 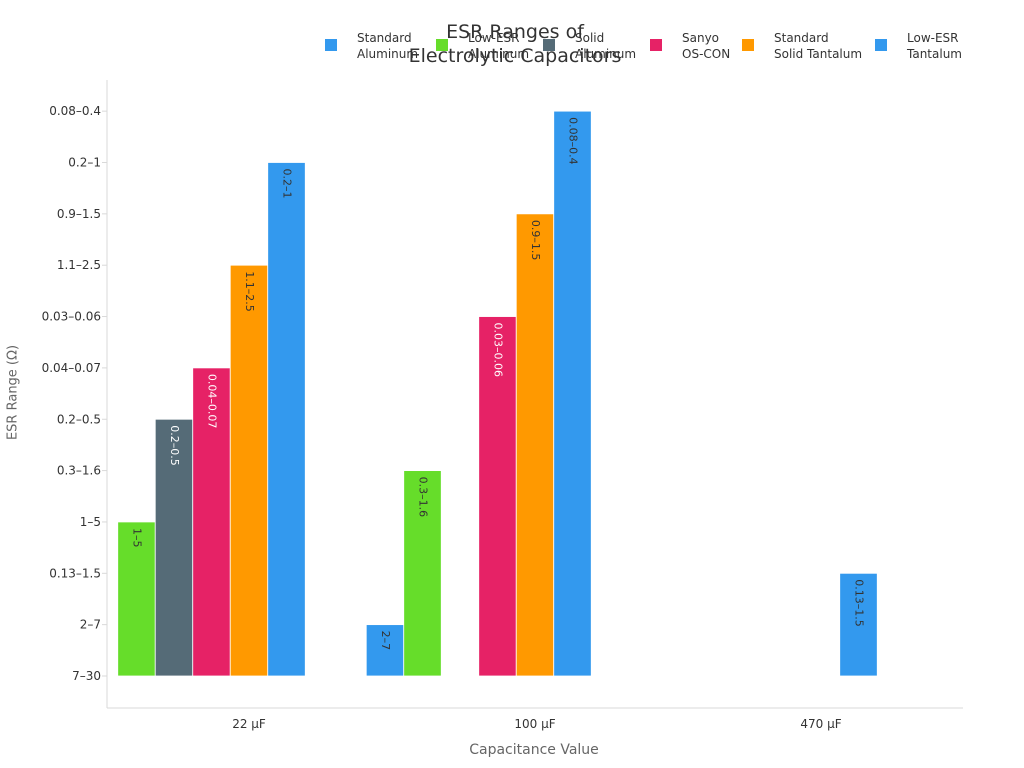 What do you see at coordinates (84, 163) in the screenshot?
I see `y-tick-label: 0.2–1` at bounding box center [84, 163].